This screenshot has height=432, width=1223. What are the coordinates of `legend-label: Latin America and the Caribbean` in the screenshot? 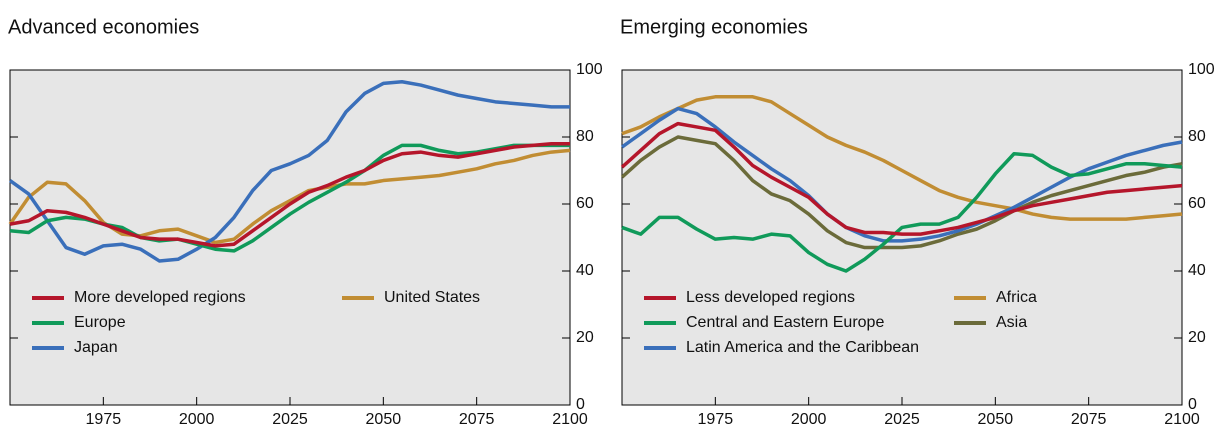 It's located at (802, 347).